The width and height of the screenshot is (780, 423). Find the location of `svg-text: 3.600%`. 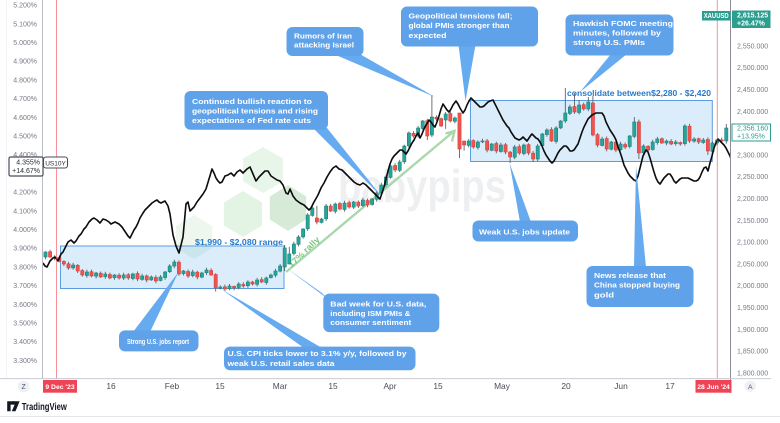

svg-text: 3.600% is located at coordinates (25, 305).